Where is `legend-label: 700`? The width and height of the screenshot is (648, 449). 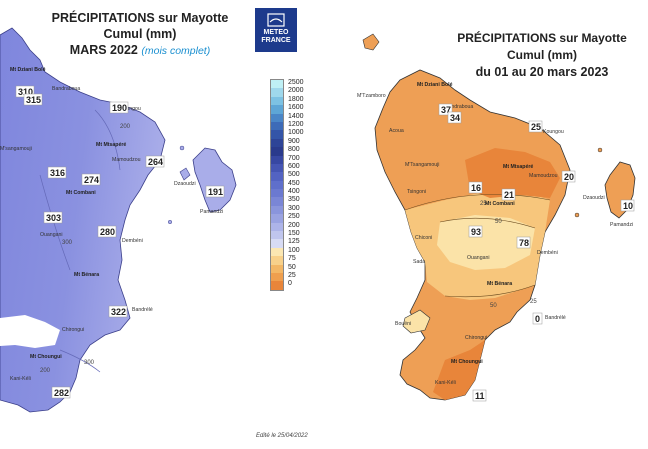
legend-label: 700 is located at coordinates (294, 158).